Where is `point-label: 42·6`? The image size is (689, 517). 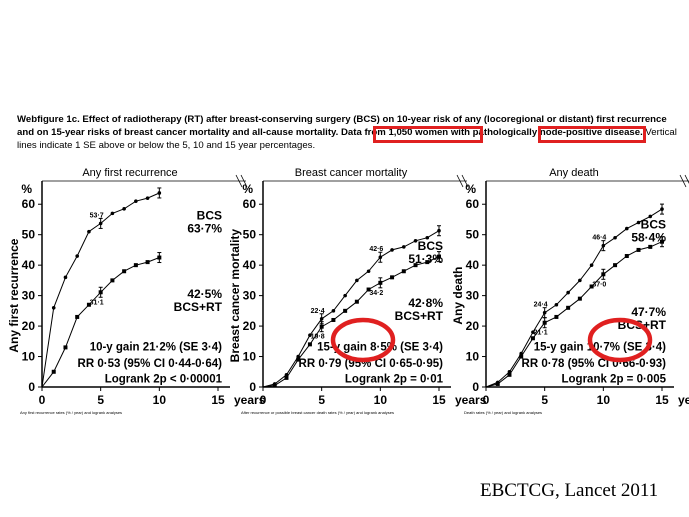 point-label: 42·6 is located at coordinates (376, 249).